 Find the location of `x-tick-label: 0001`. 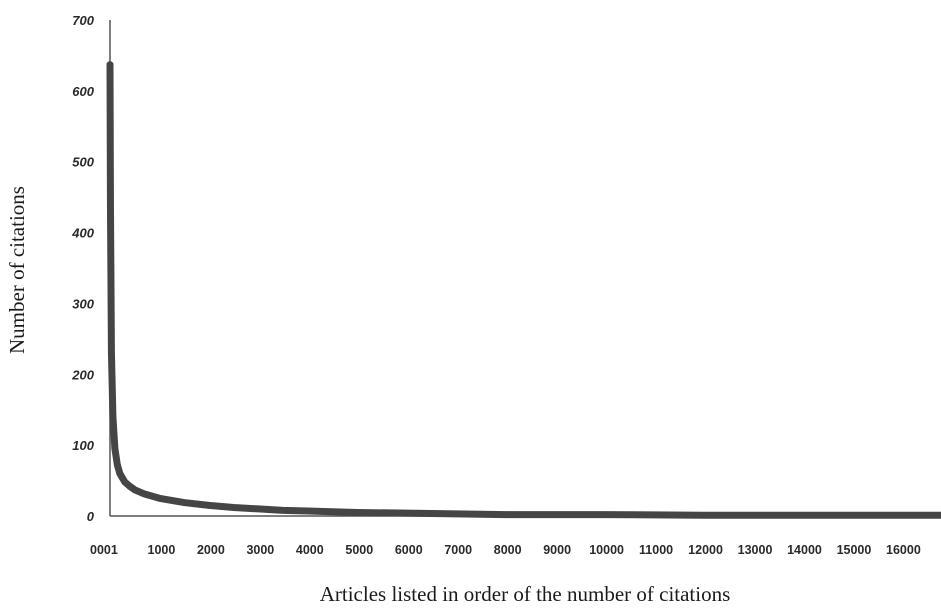

x-tick-label: 0001 is located at coordinates (104, 550).